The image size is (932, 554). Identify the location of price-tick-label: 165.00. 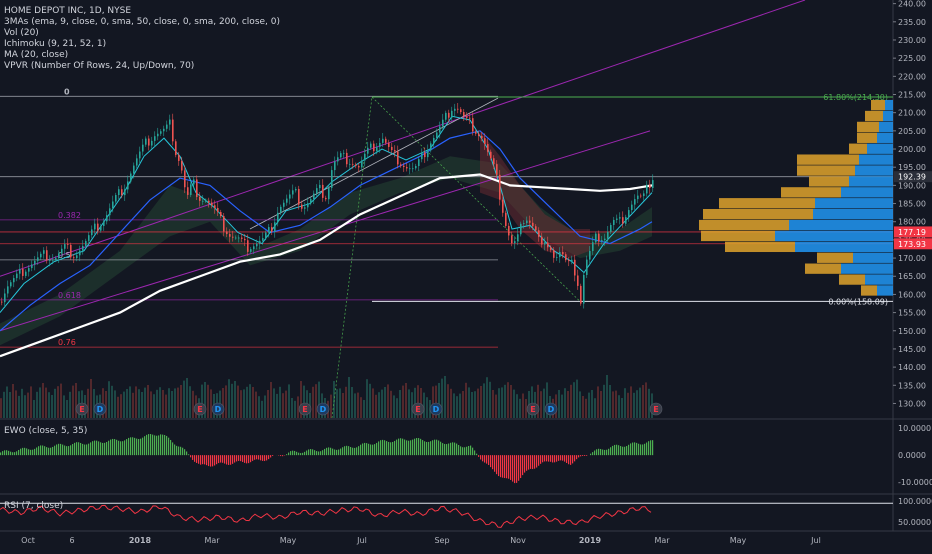
(912, 276).